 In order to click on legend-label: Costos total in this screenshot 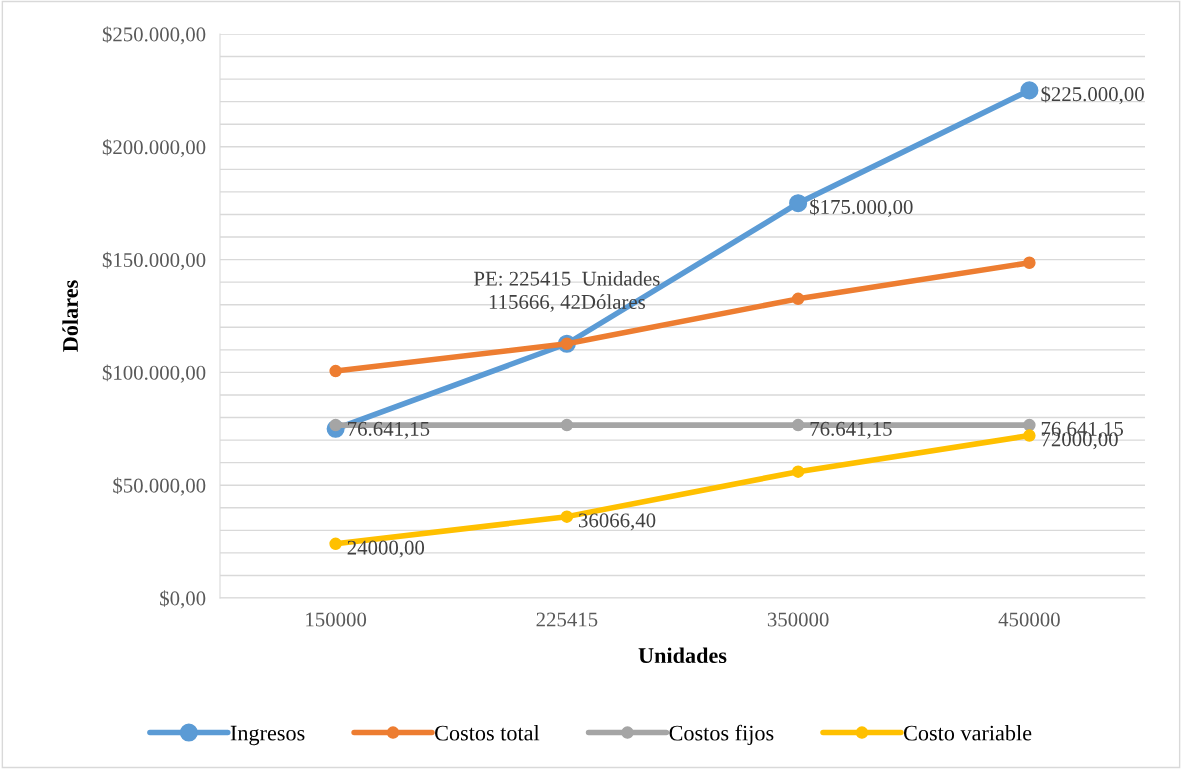, I will do `click(487, 732)`.